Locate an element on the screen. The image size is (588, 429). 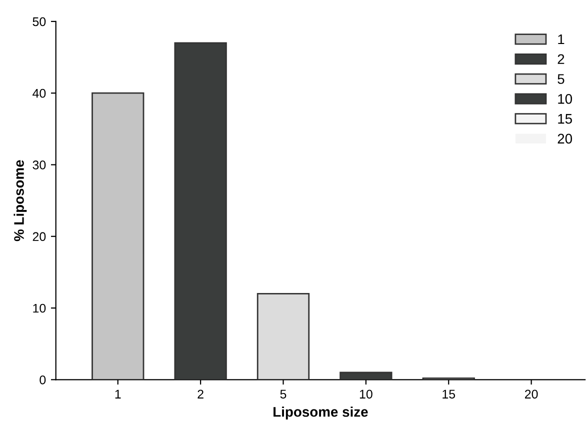
x-tick-label: 1 is located at coordinates (118, 394).